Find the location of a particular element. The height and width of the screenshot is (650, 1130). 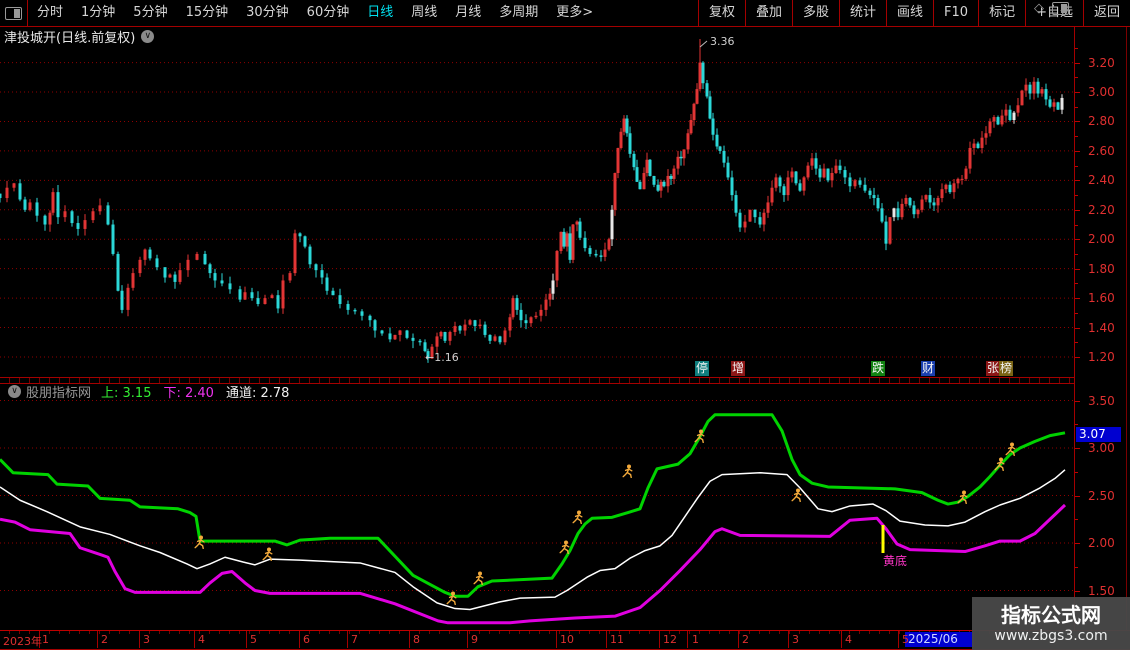

period-item-30分钟: 30分钟 is located at coordinates (267, 12).